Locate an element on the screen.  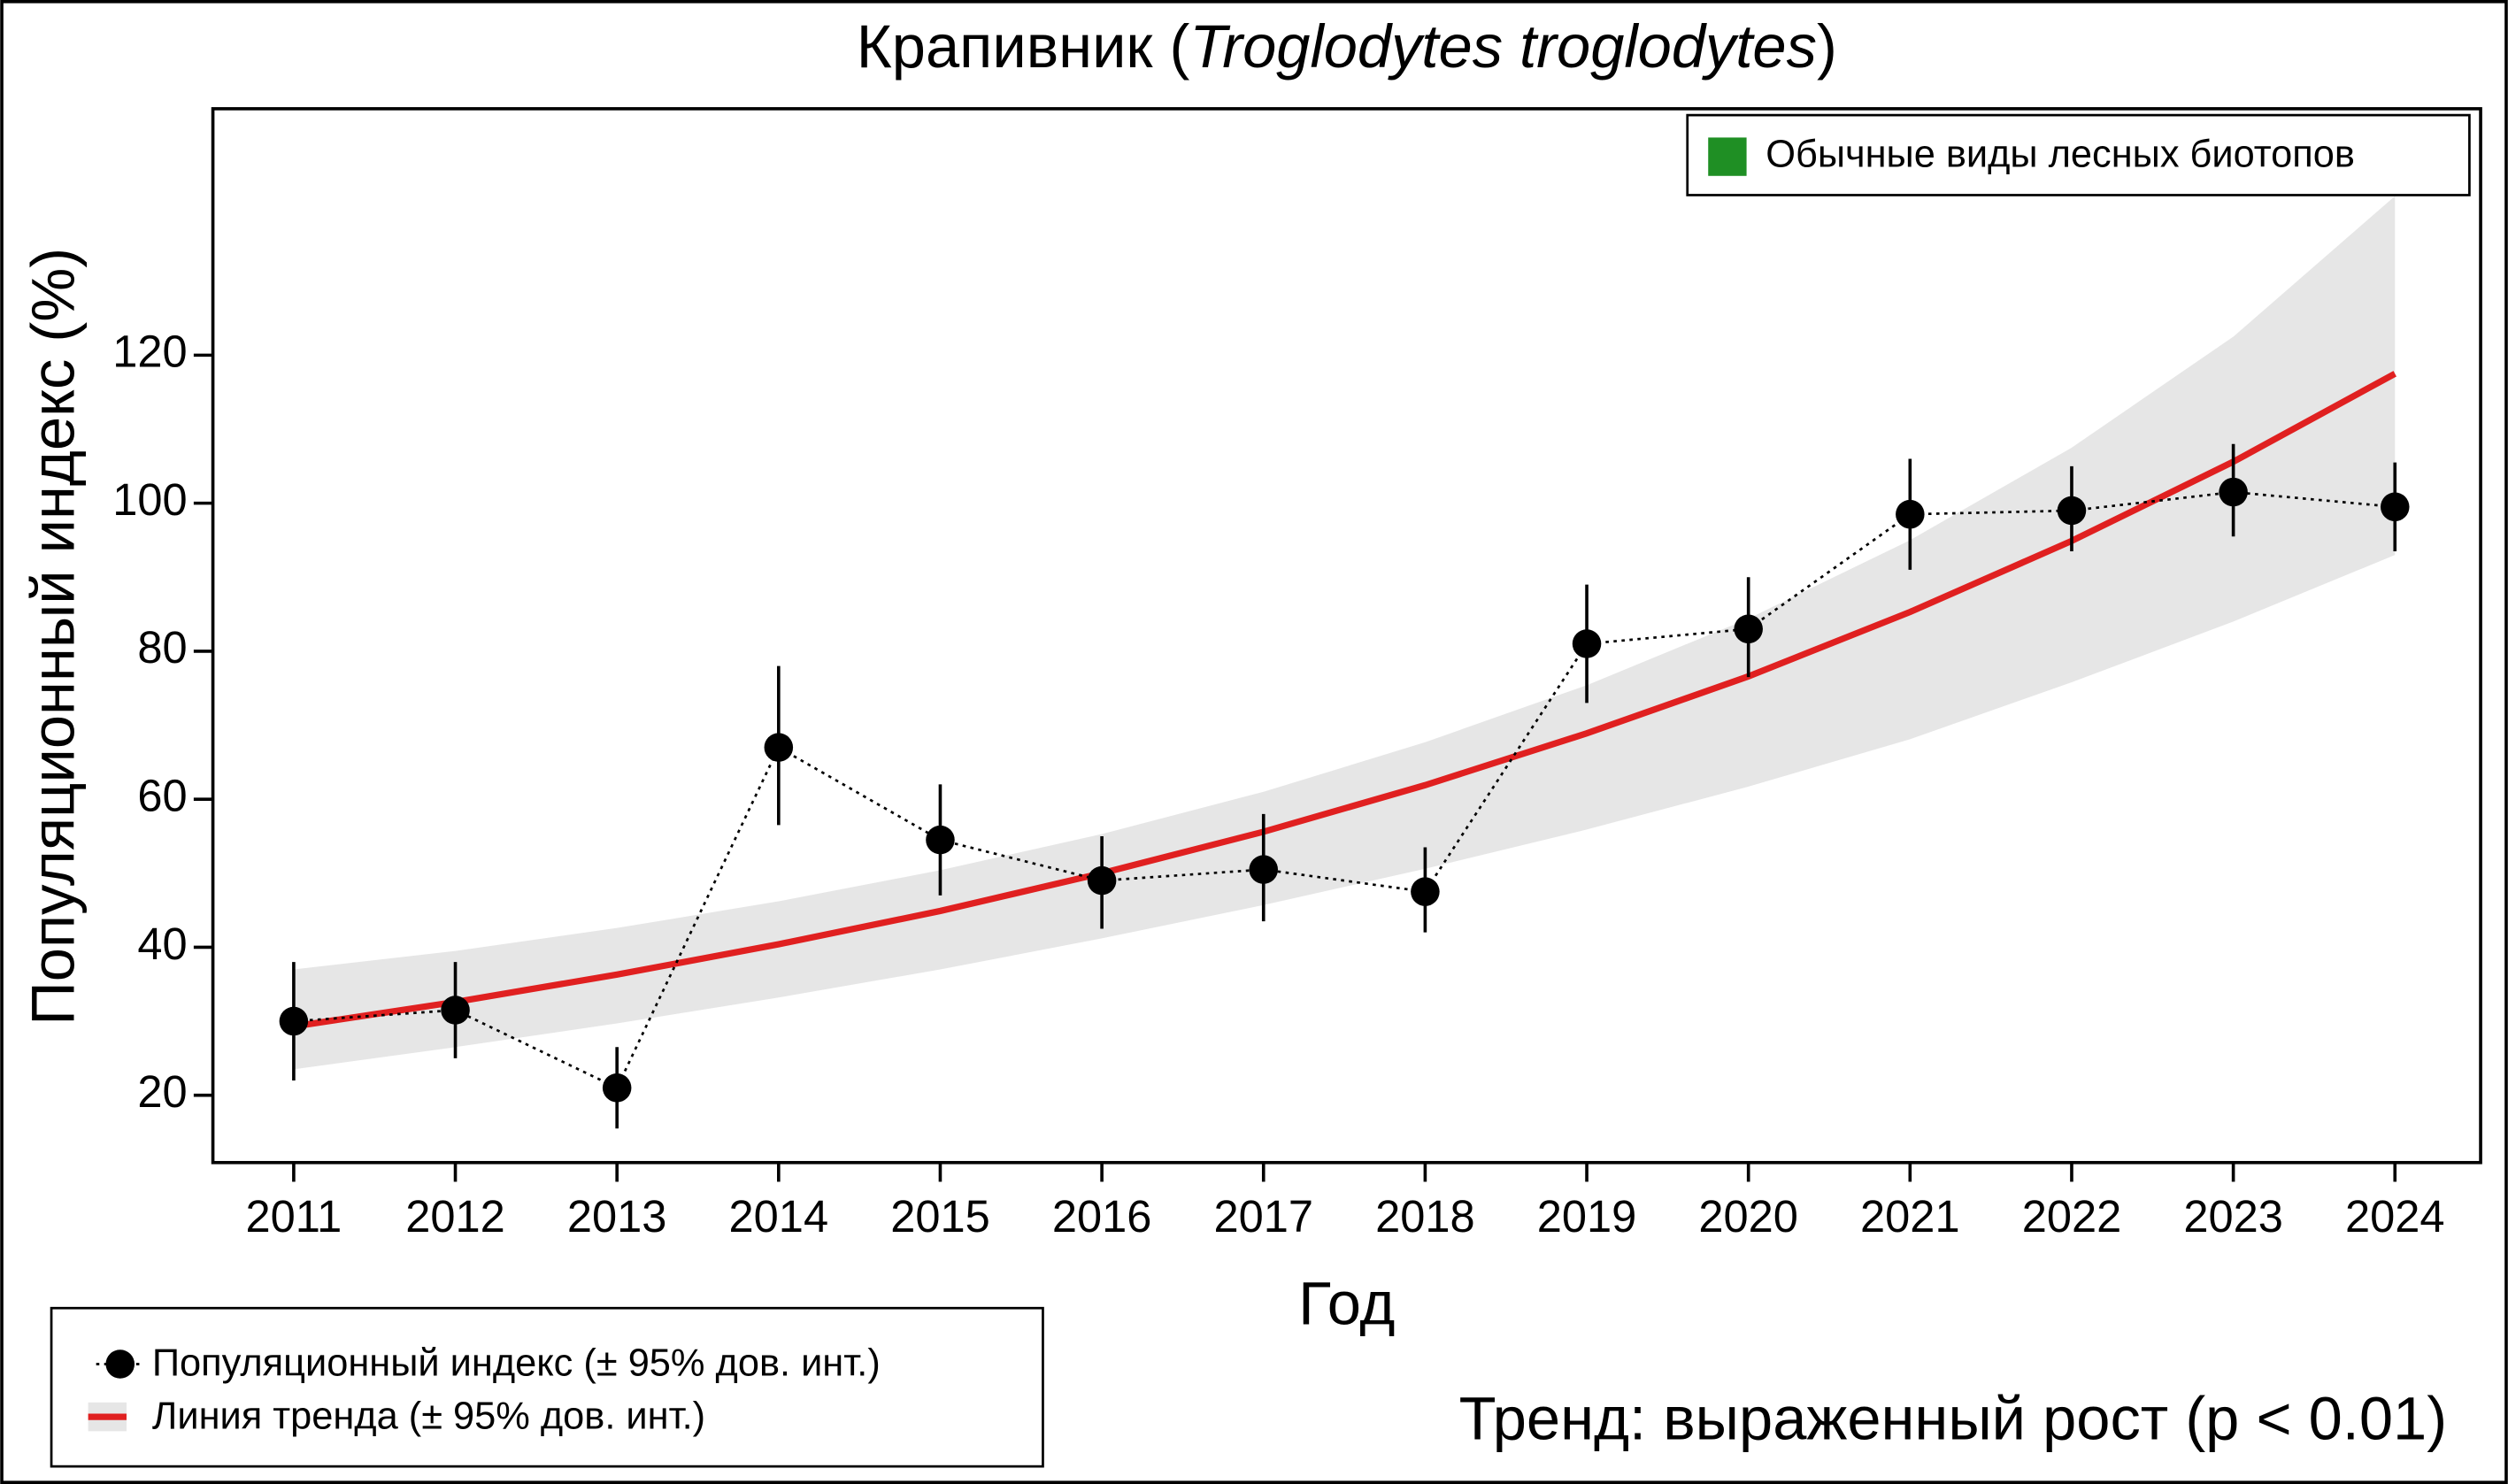
x-tick-label: 2014 is located at coordinates (779, 1216).